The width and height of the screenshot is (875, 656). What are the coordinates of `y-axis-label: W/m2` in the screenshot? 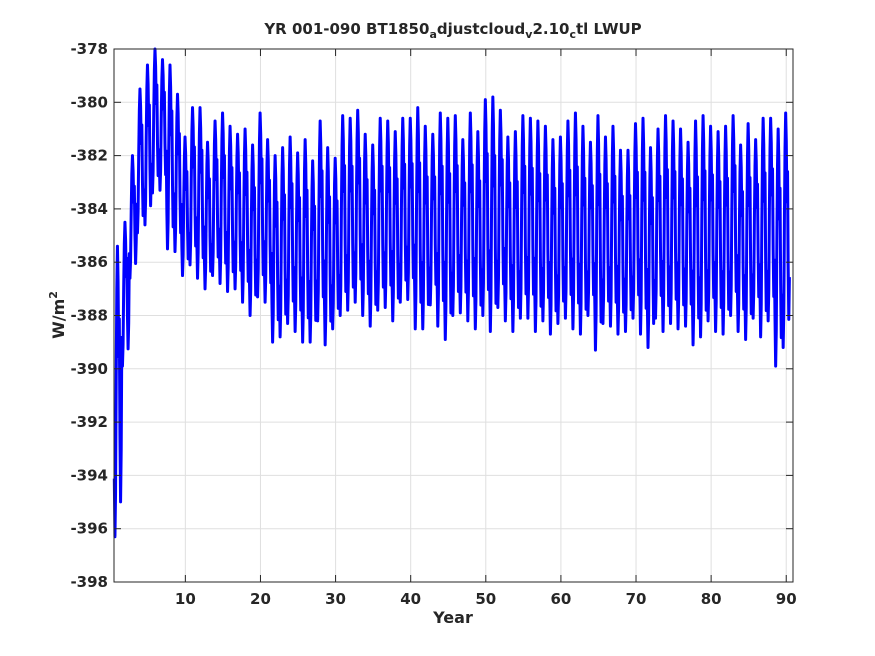 It's located at (57, 315).